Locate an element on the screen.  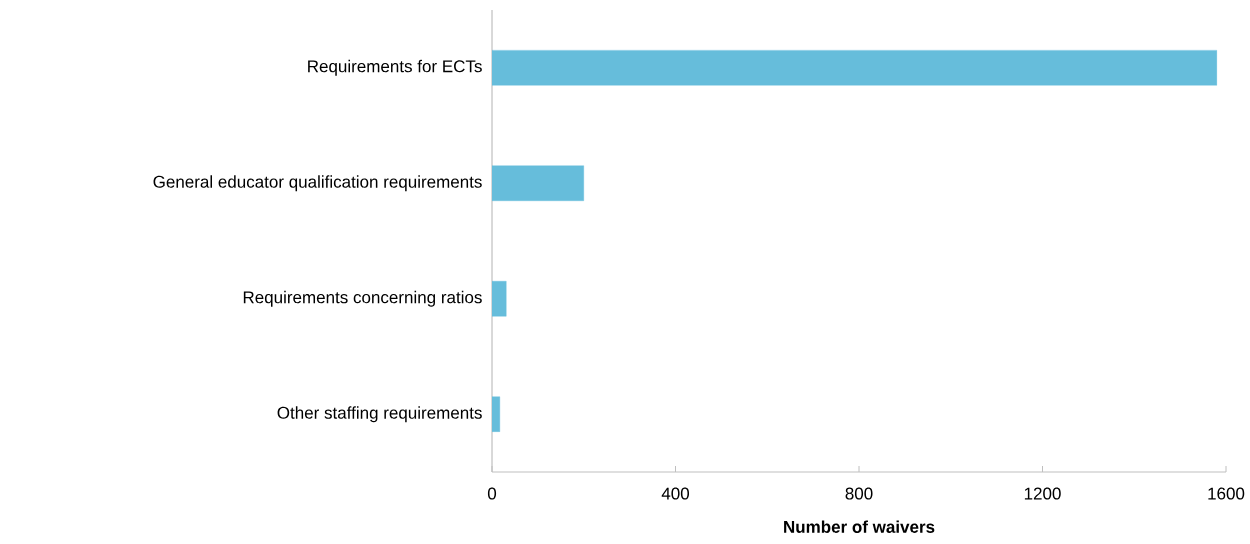
x-tick-label: 1600 is located at coordinates (1226, 493).